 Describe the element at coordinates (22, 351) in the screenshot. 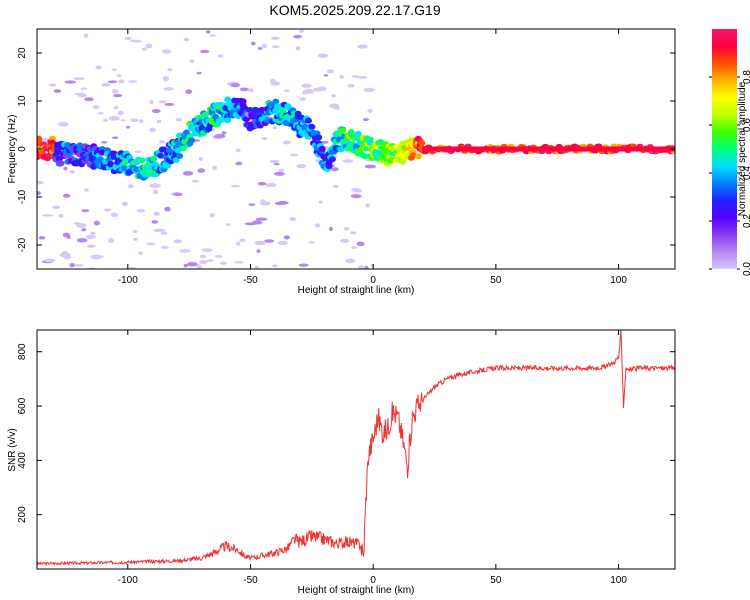

I see `y-tick-label: 800` at that location.